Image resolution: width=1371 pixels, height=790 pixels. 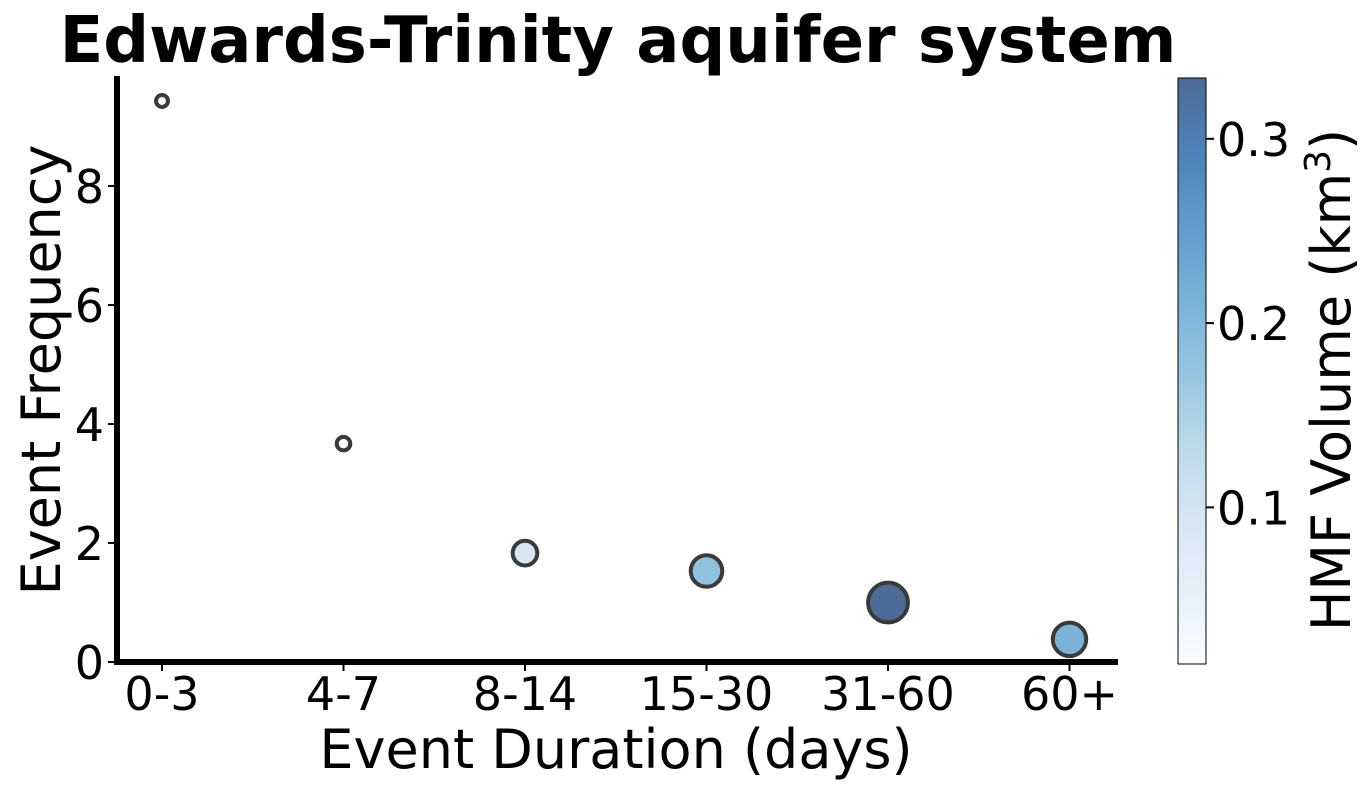 What do you see at coordinates (41, 370) in the screenshot?
I see `y-axis-label: Event Frequency` at bounding box center [41, 370].